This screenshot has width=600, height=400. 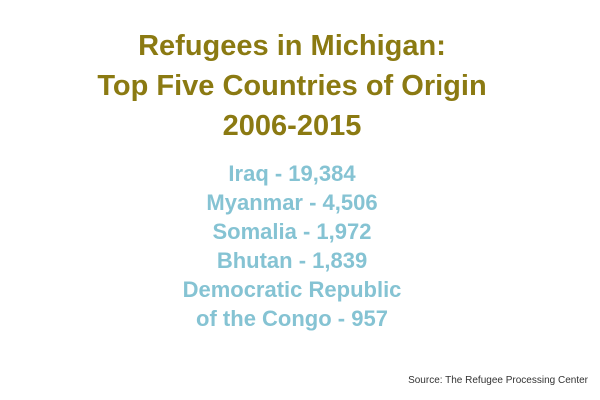 What do you see at coordinates (292, 46) in the screenshot?
I see `title-line-1: Refugees in Michigan:` at bounding box center [292, 46].